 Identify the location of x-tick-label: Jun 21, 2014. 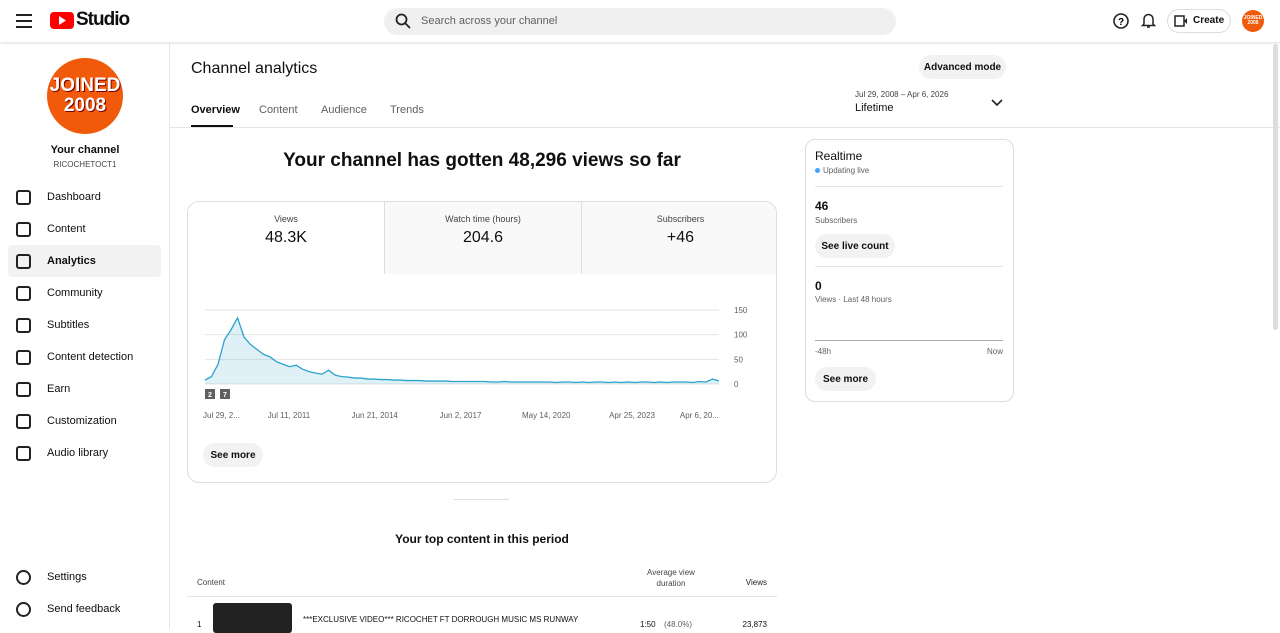
(375, 415).